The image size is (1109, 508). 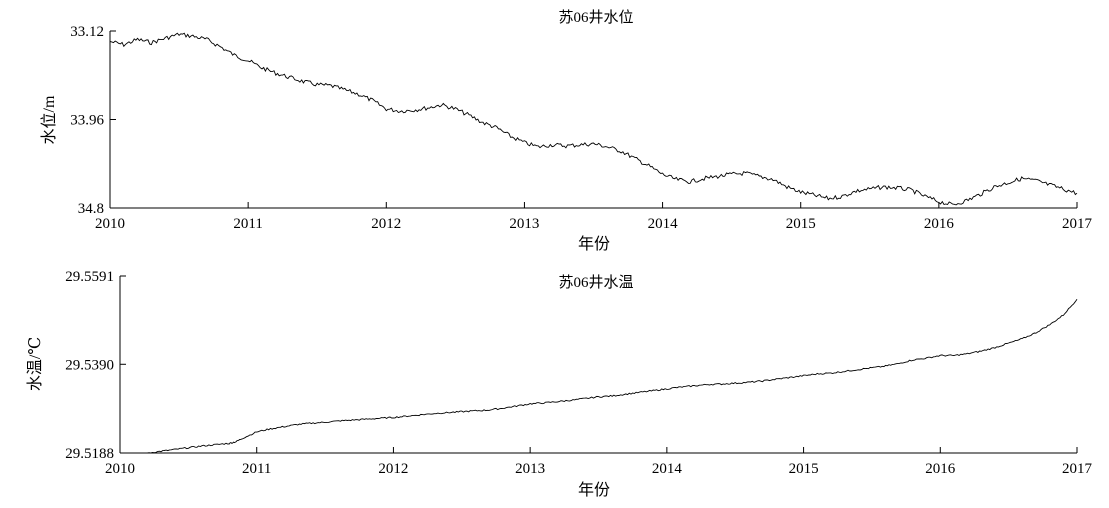 I want to click on water-temperature-x-tick-label: 2016, so click(x=940, y=469).